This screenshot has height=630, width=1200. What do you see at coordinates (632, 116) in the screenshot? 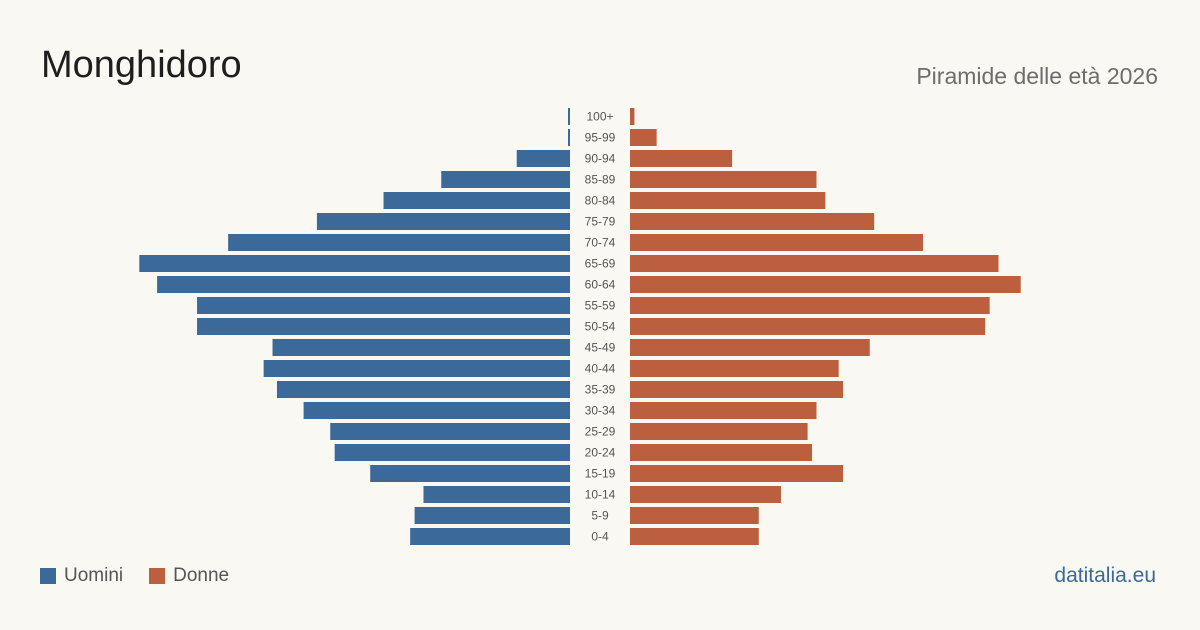
I see `bar-women-100plus` at bounding box center [632, 116].